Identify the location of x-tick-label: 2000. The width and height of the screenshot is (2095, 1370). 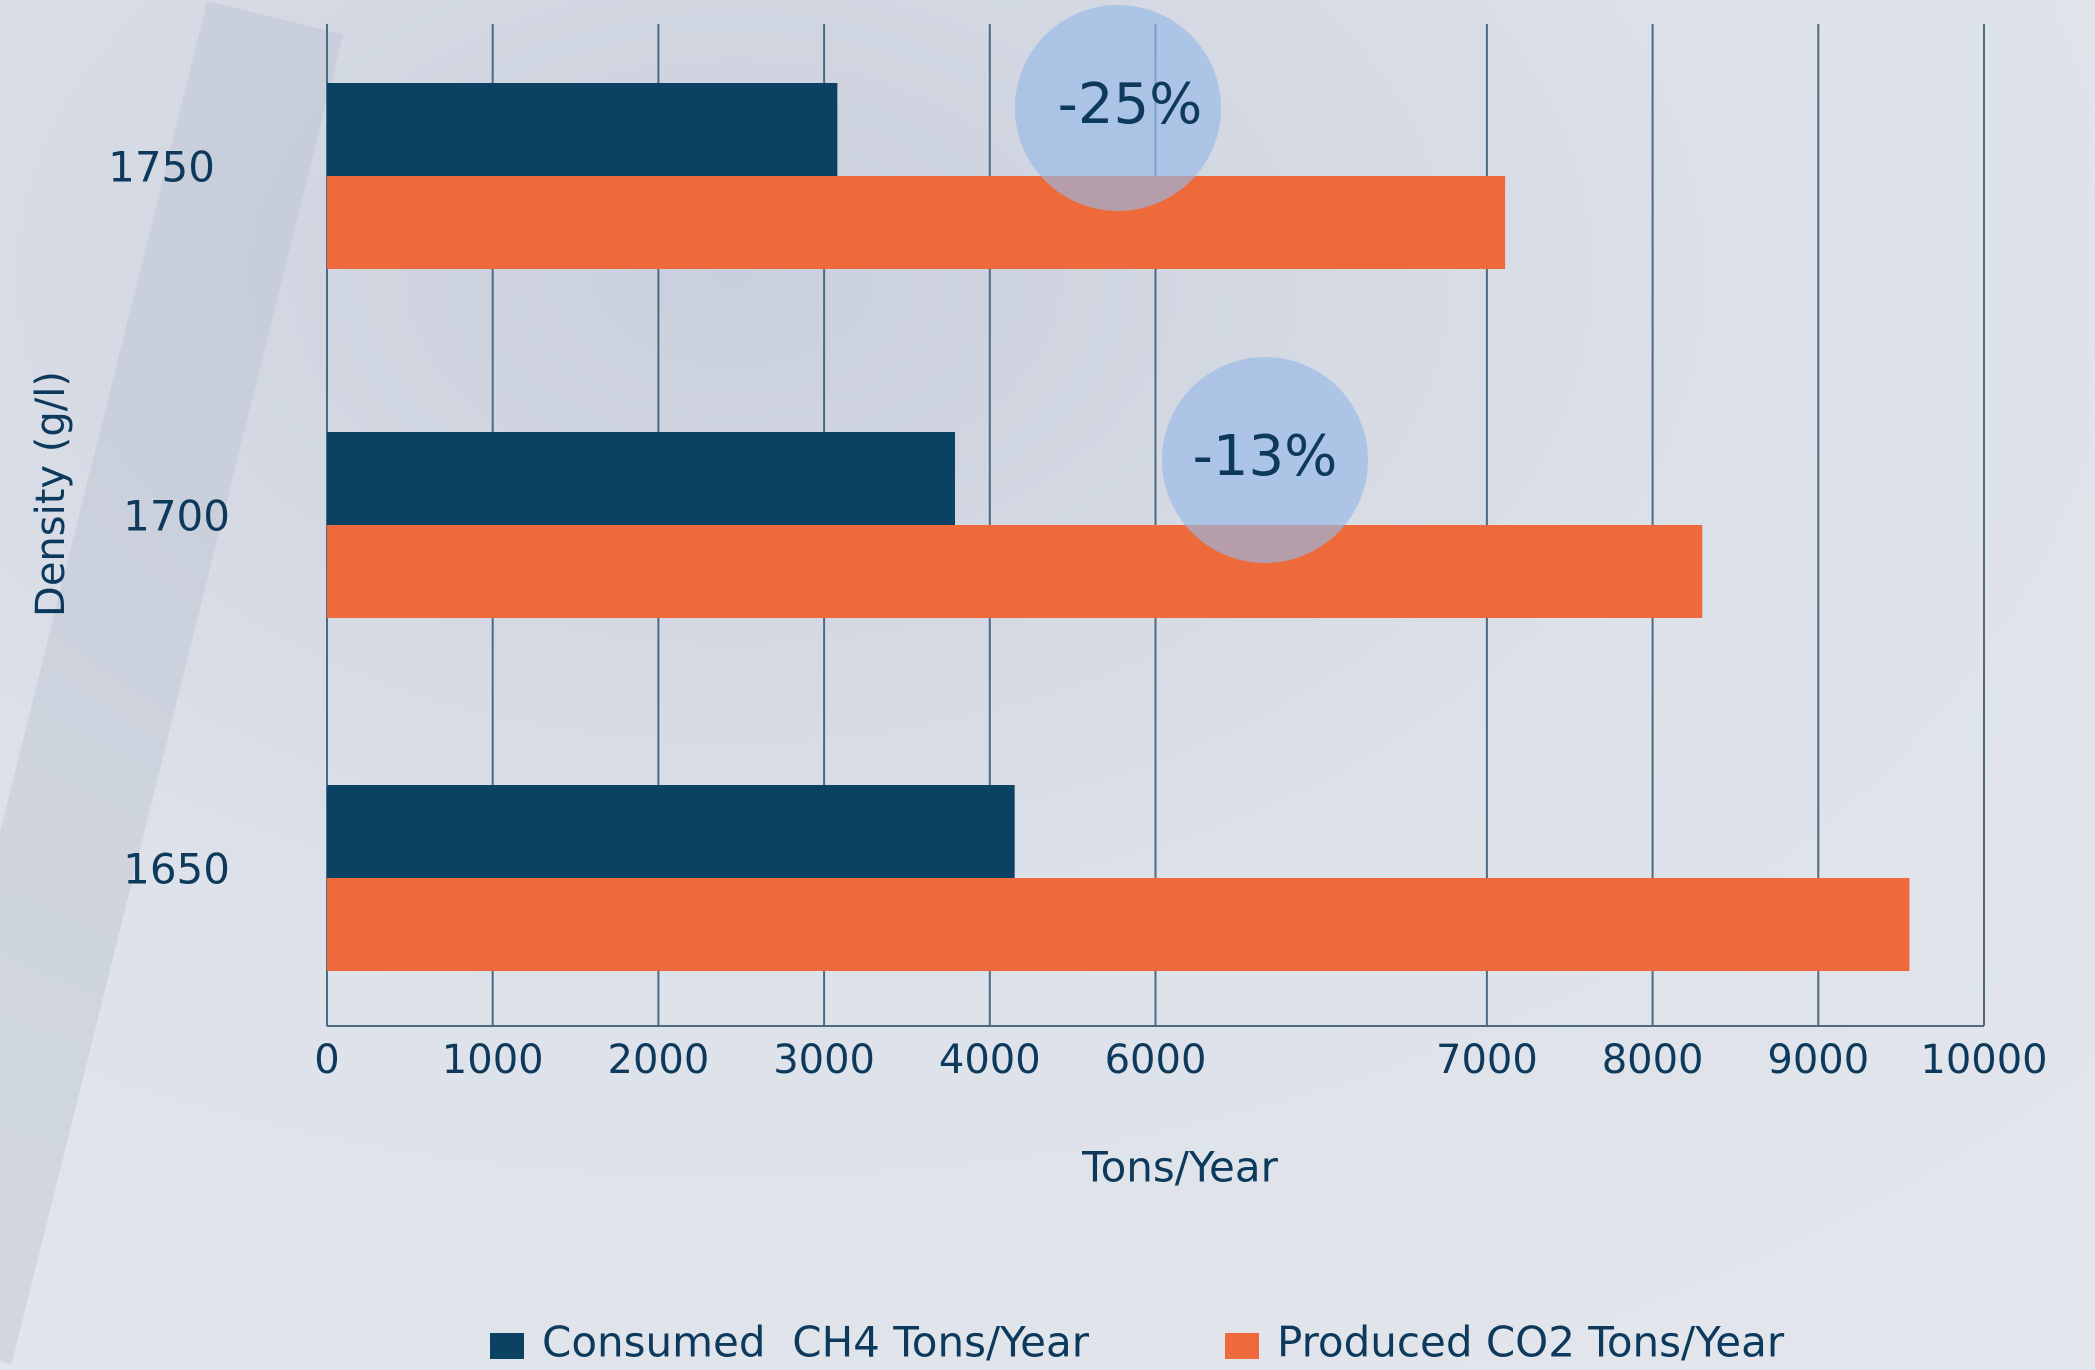
(659, 1060).